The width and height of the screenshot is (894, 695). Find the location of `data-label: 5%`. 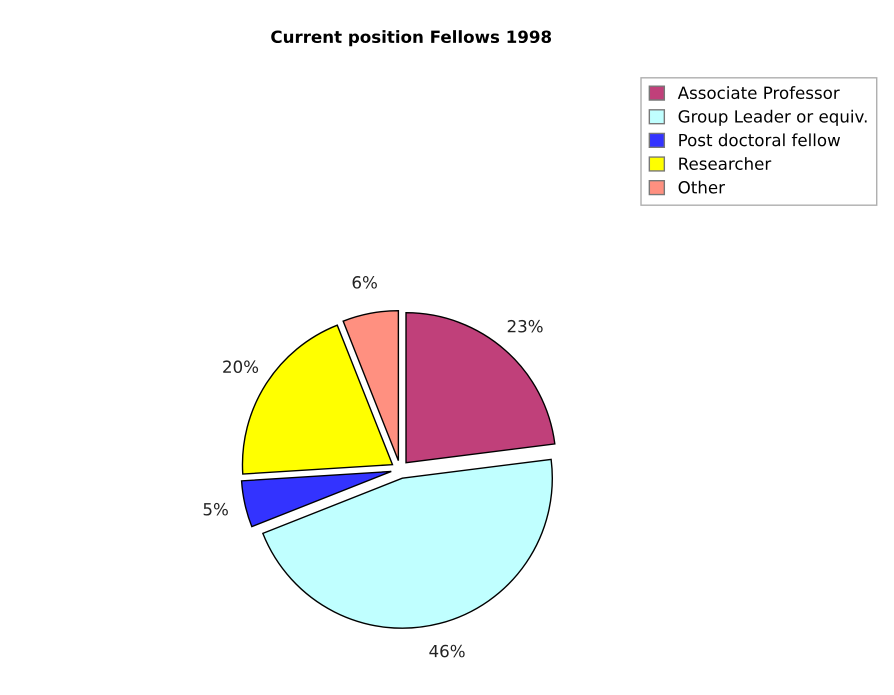

data-label: 5% is located at coordinates (216, 509).